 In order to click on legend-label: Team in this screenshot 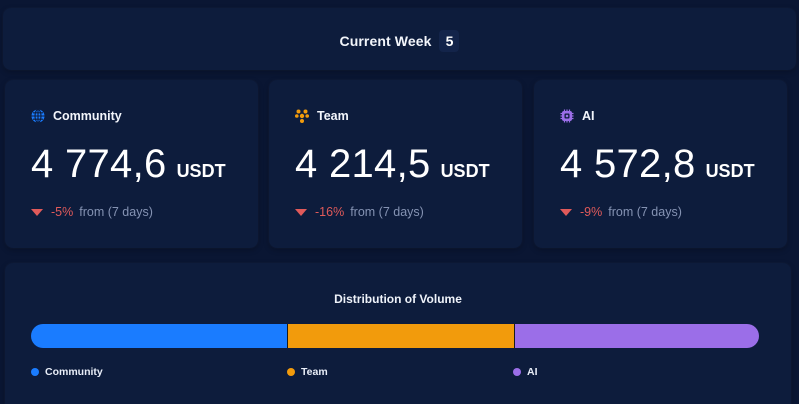, I will do `click(314, 372)`.